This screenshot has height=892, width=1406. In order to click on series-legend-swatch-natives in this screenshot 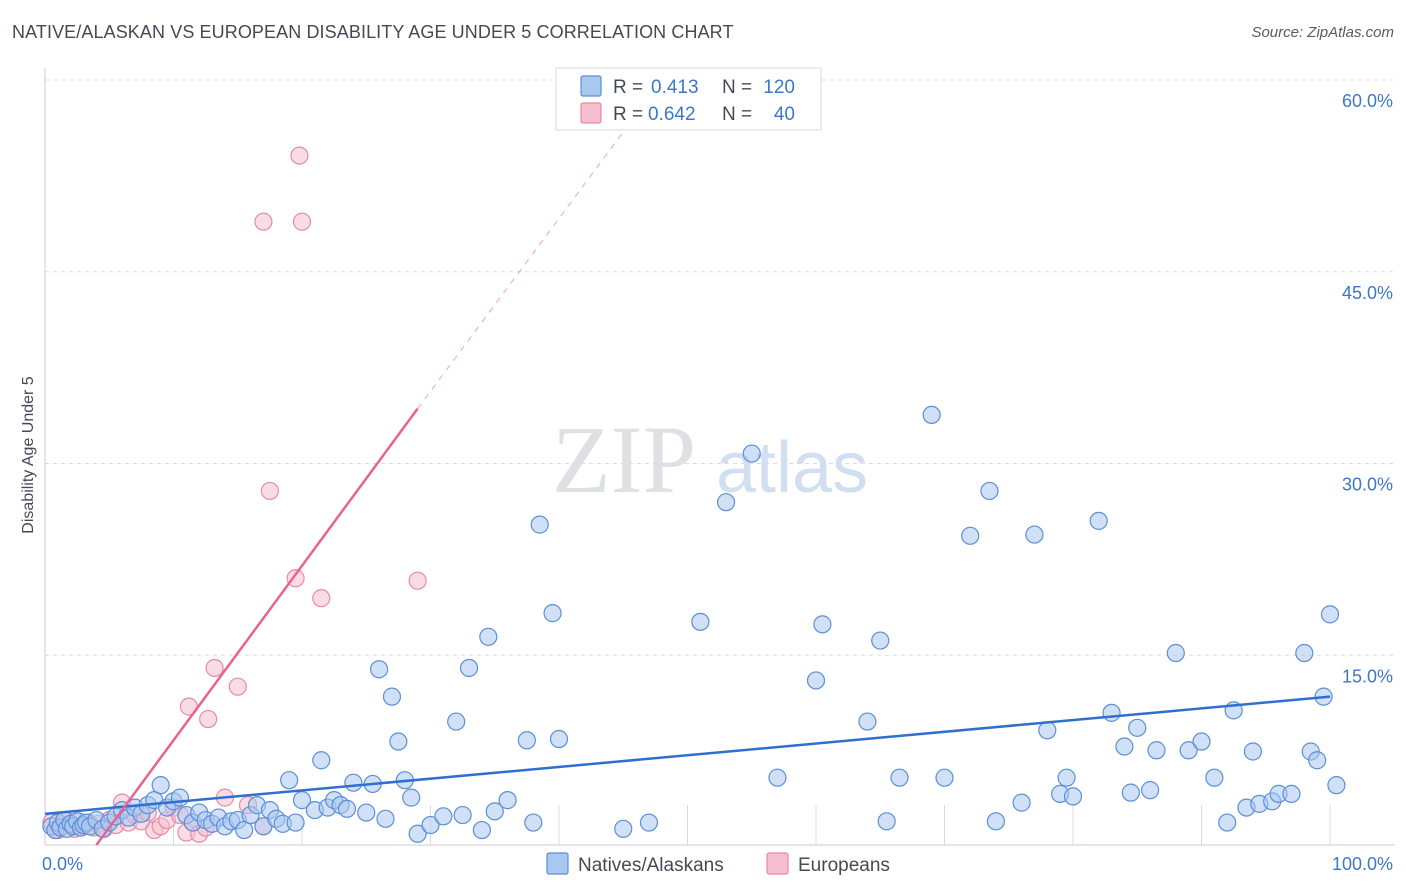, I will do `click(557, 863)`.